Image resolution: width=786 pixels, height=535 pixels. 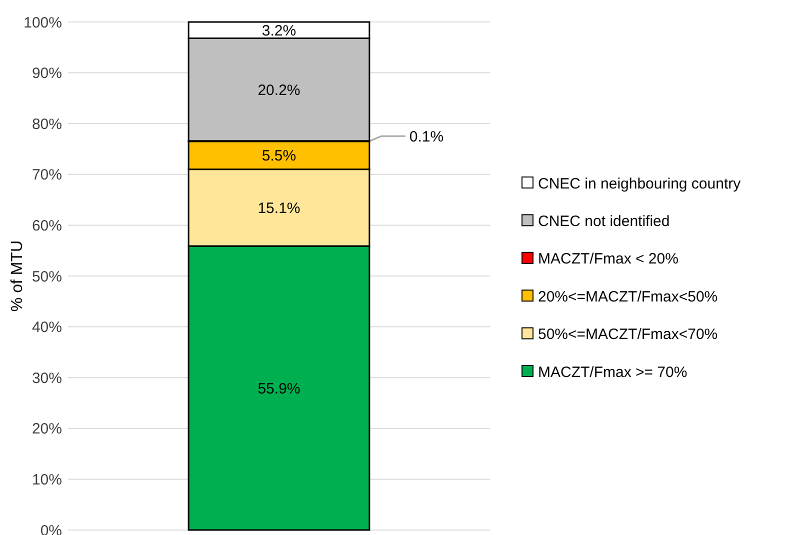 What do you see at coordinates (628, 297) in the screenshot?
I see `legend-label: 20%<=MACZT/Fmax<50%` at bounding box center [628, 297].